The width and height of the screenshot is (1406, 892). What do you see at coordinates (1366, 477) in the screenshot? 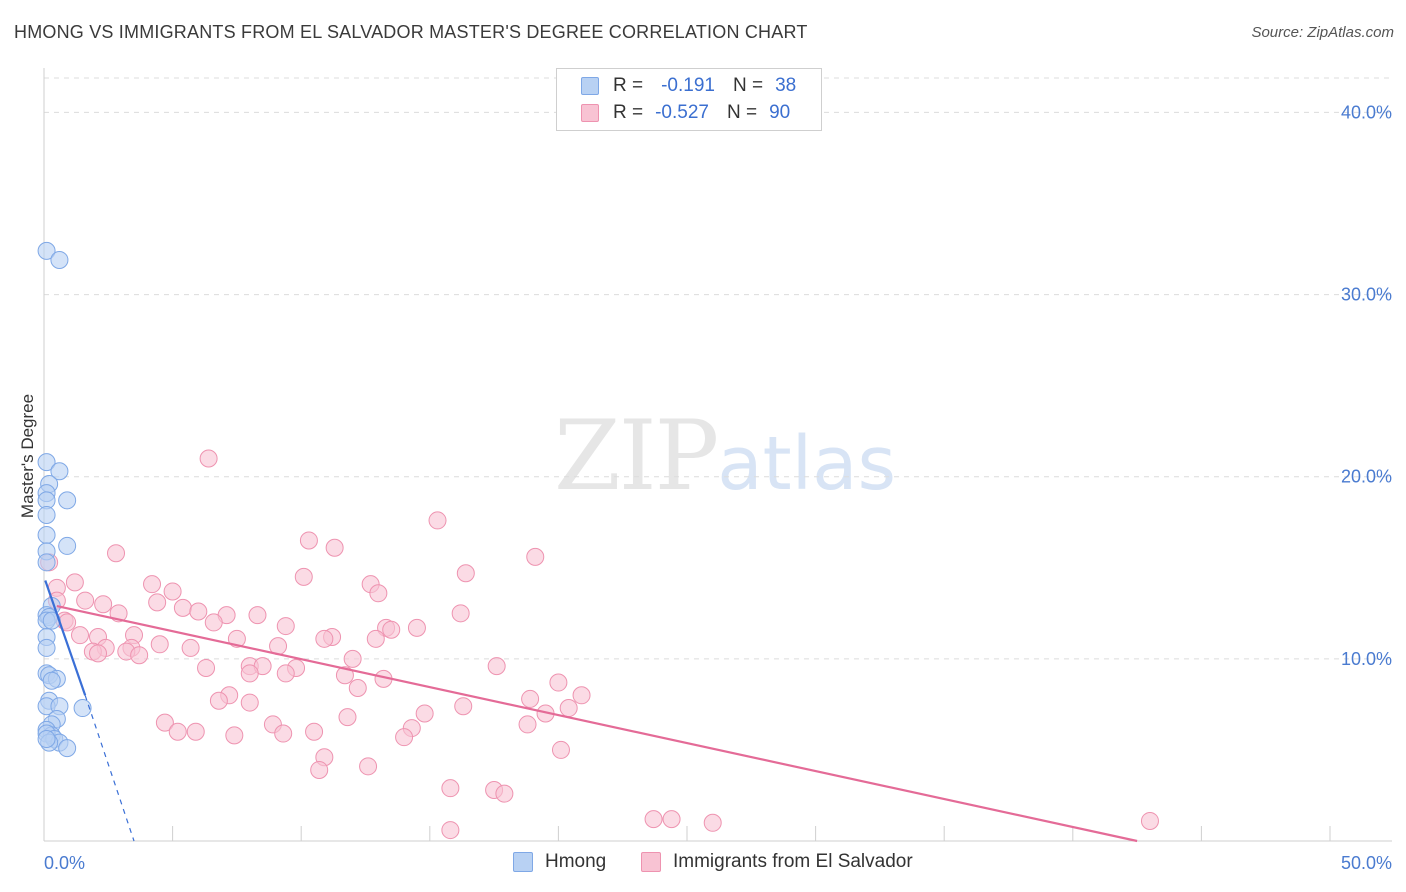
I see `y-tick-label: 20.0%` at bounding box center [1366, 477].